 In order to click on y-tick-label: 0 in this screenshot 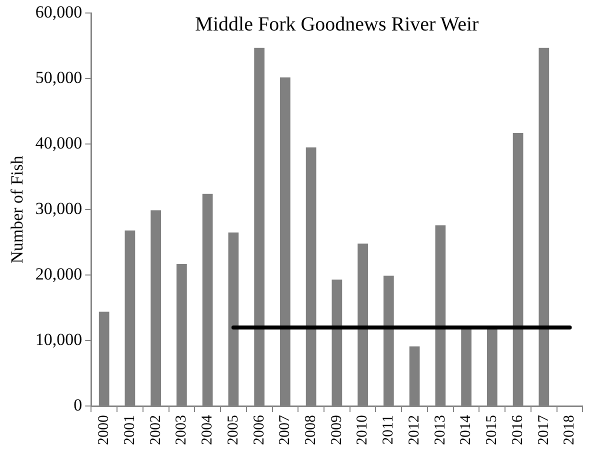, I will do `click(78, 404)`.